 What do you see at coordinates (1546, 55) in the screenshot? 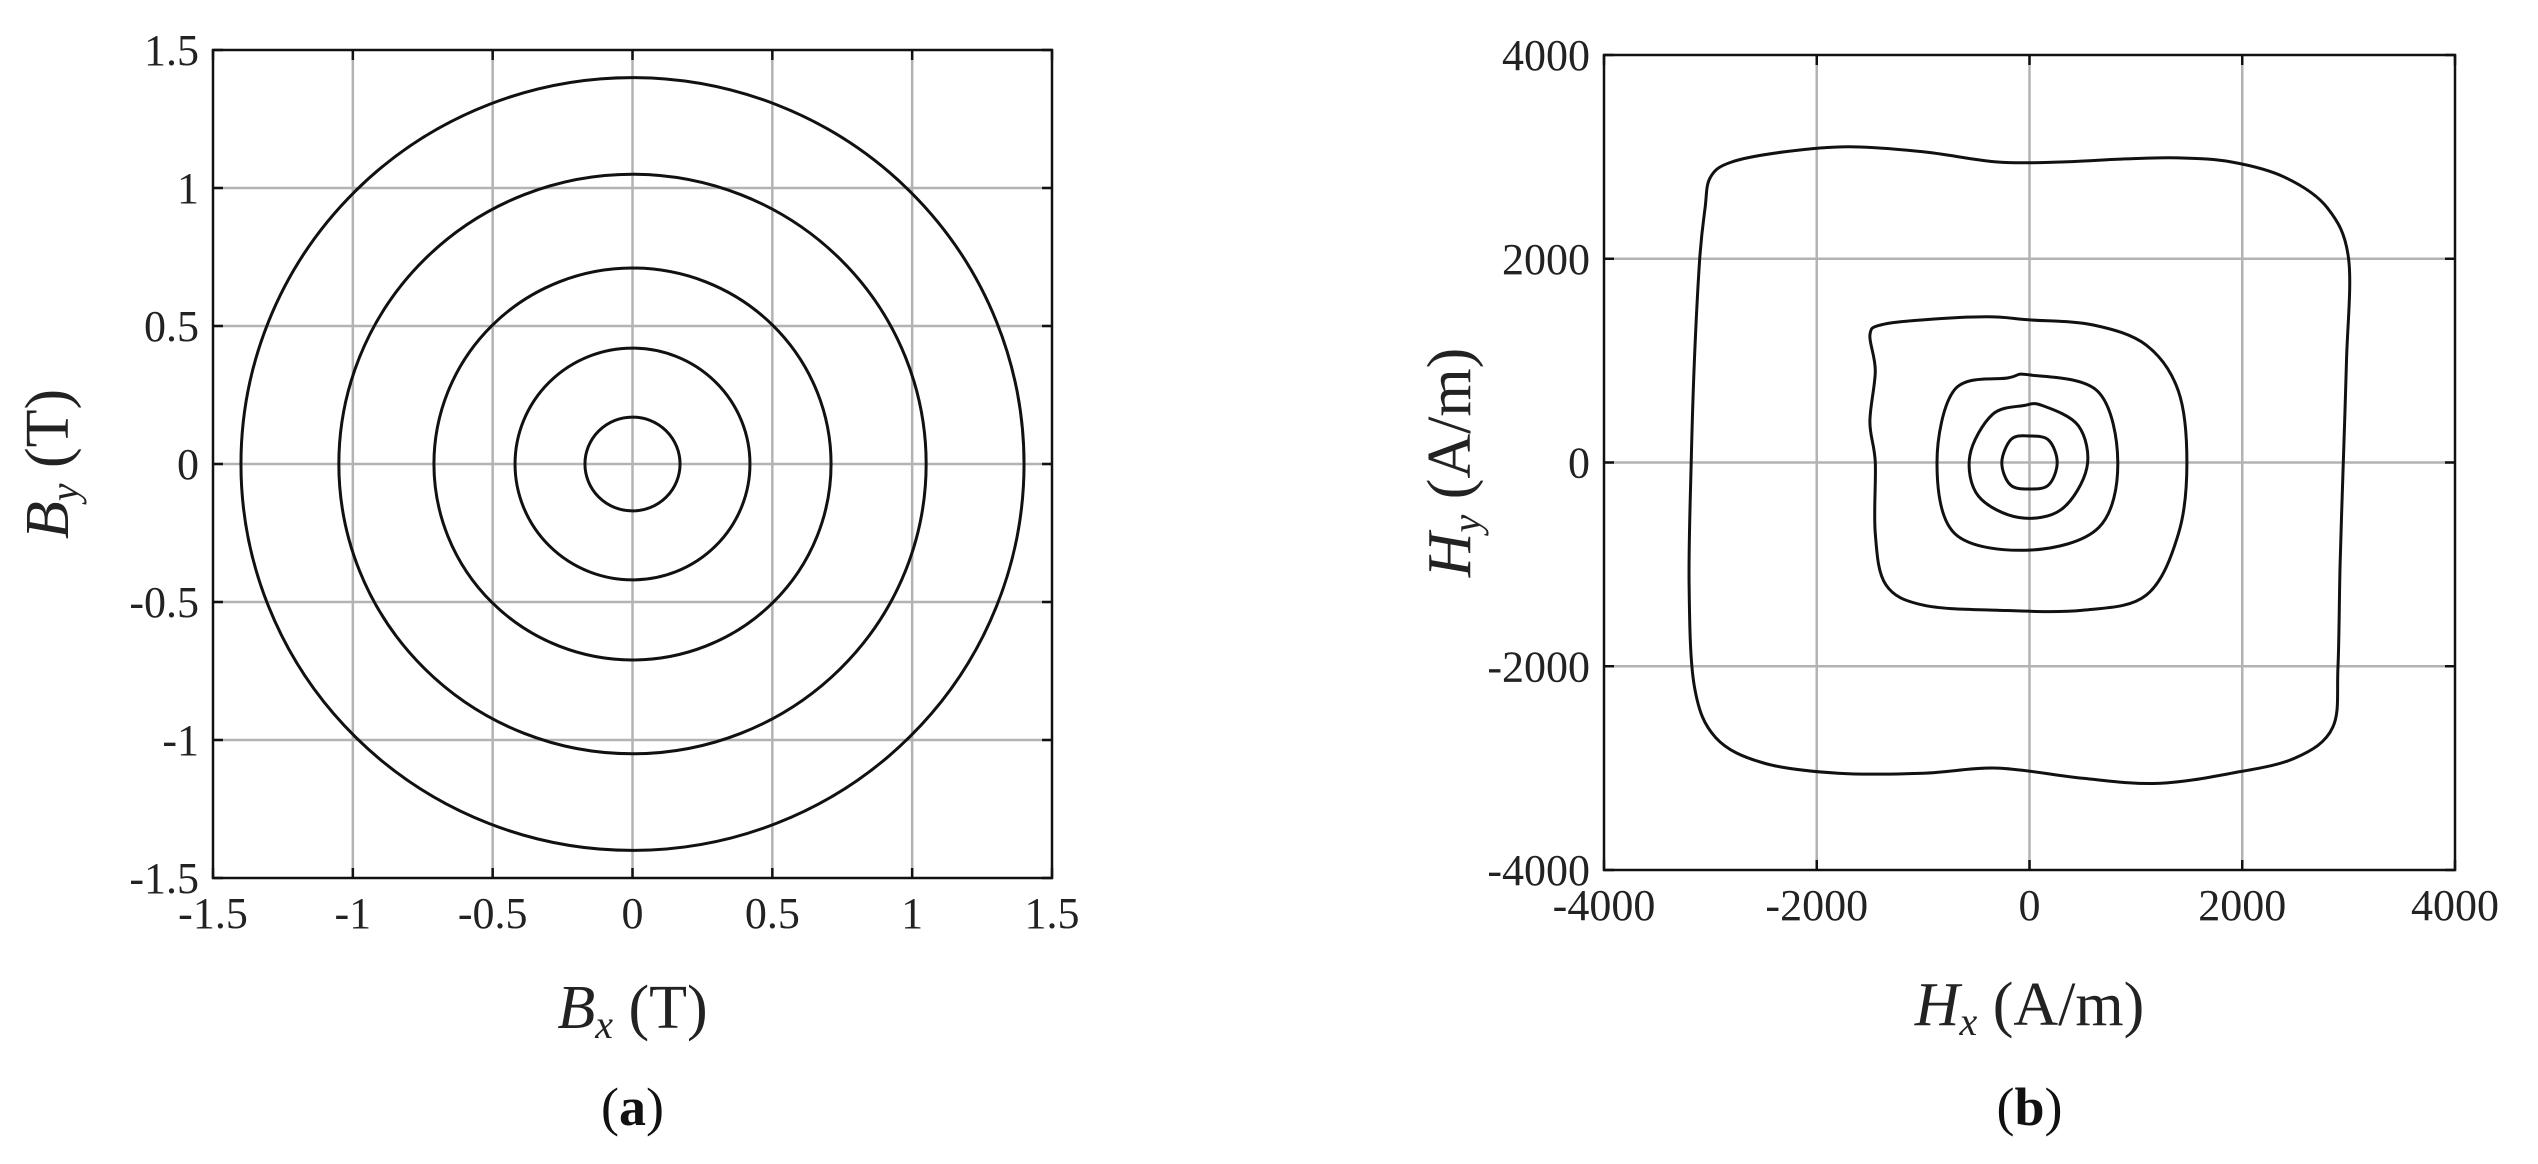
I see `y-tick-label-4: 4000` at bounding box center [1546, 55].